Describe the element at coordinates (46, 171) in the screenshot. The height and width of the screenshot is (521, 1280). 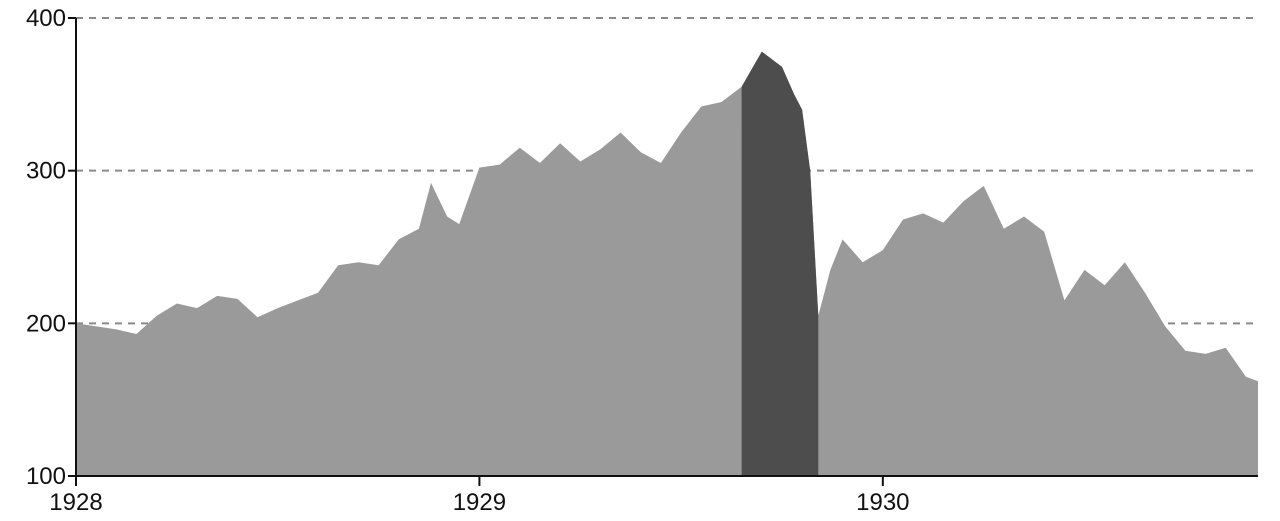
I see `y-tick-label-300: 300` at that location.